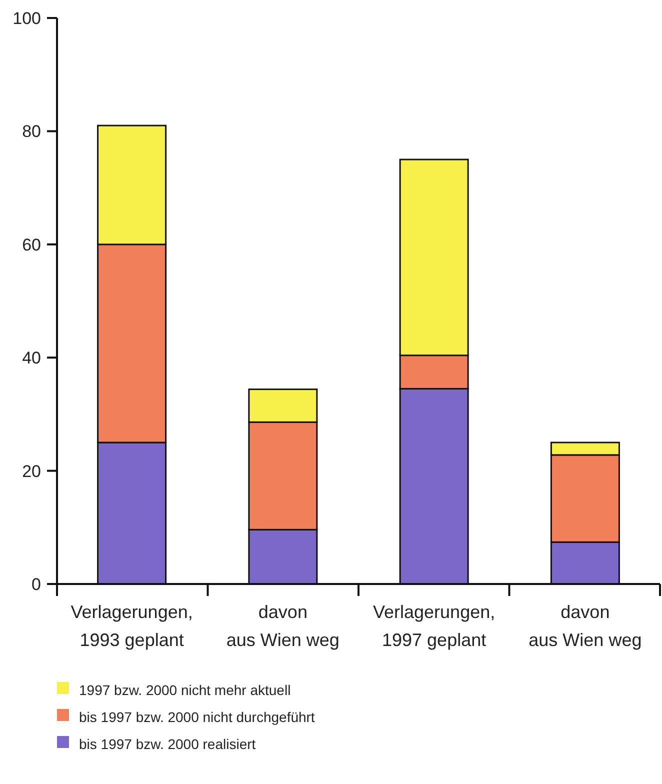  Describe the element at coordinates (31, 132) in the screenshot. I see `y-tick-label: 80` at that location.